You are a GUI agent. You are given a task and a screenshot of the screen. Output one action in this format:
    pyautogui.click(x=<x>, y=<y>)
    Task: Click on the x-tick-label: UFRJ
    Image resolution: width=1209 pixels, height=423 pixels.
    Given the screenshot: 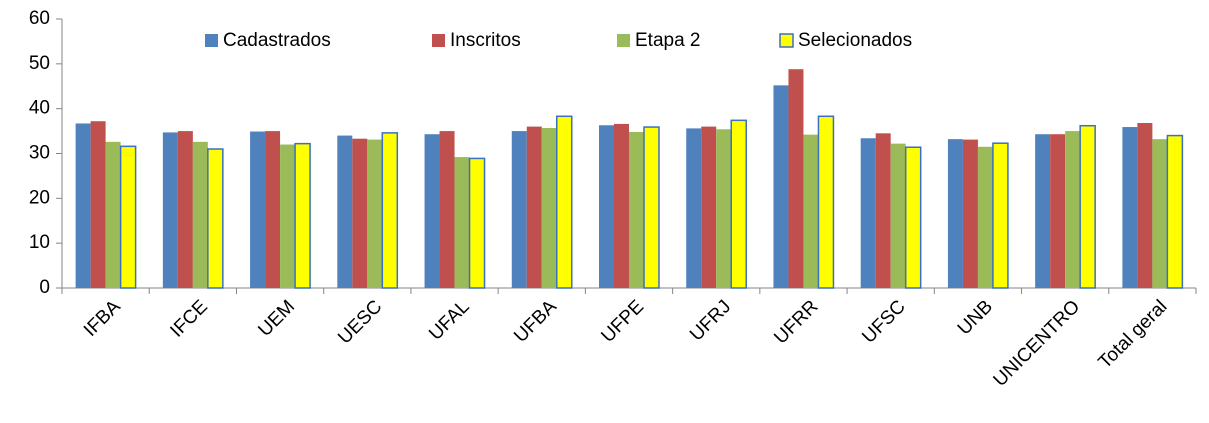 What is the action you would take?
    pyautogui.click(x=710, y=320)
    